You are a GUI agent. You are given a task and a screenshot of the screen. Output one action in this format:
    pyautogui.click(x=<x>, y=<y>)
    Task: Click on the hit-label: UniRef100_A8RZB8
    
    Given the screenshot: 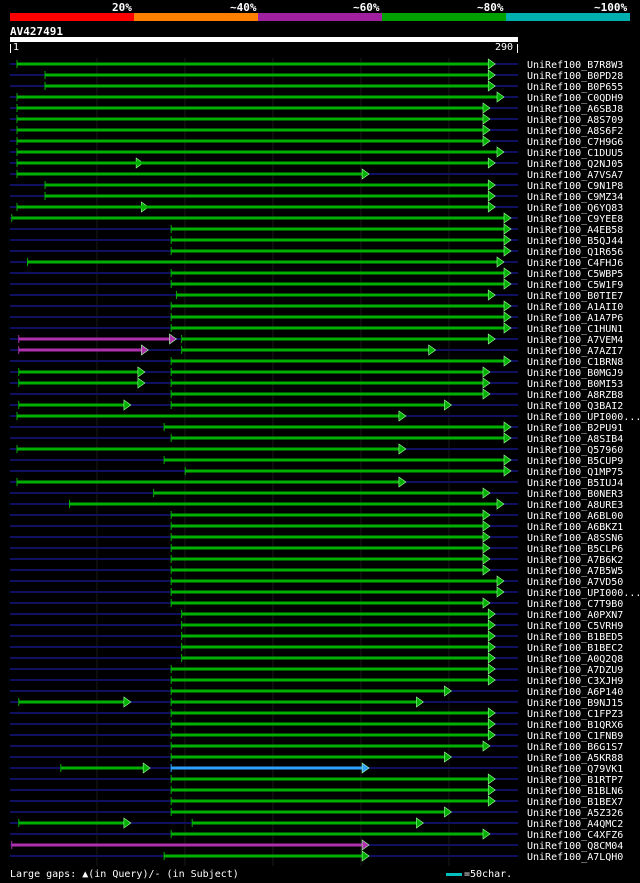 What is the action you would take?
    pyautogui.click(x=575, y=395)
    